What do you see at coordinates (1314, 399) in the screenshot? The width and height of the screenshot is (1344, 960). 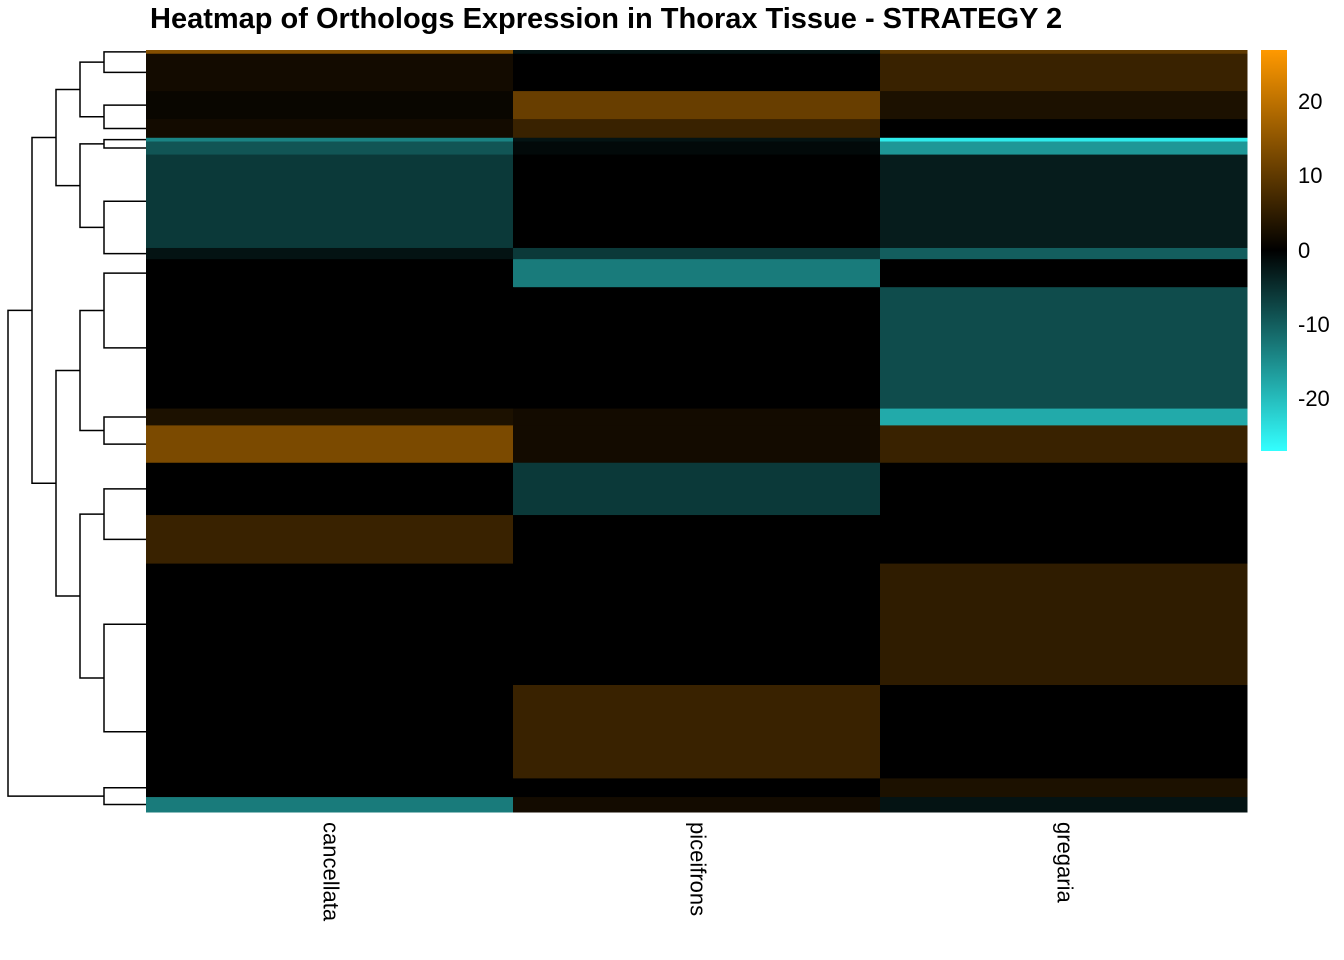 I see `legend-tick-label: -20` at bounding box center [1314, 399].